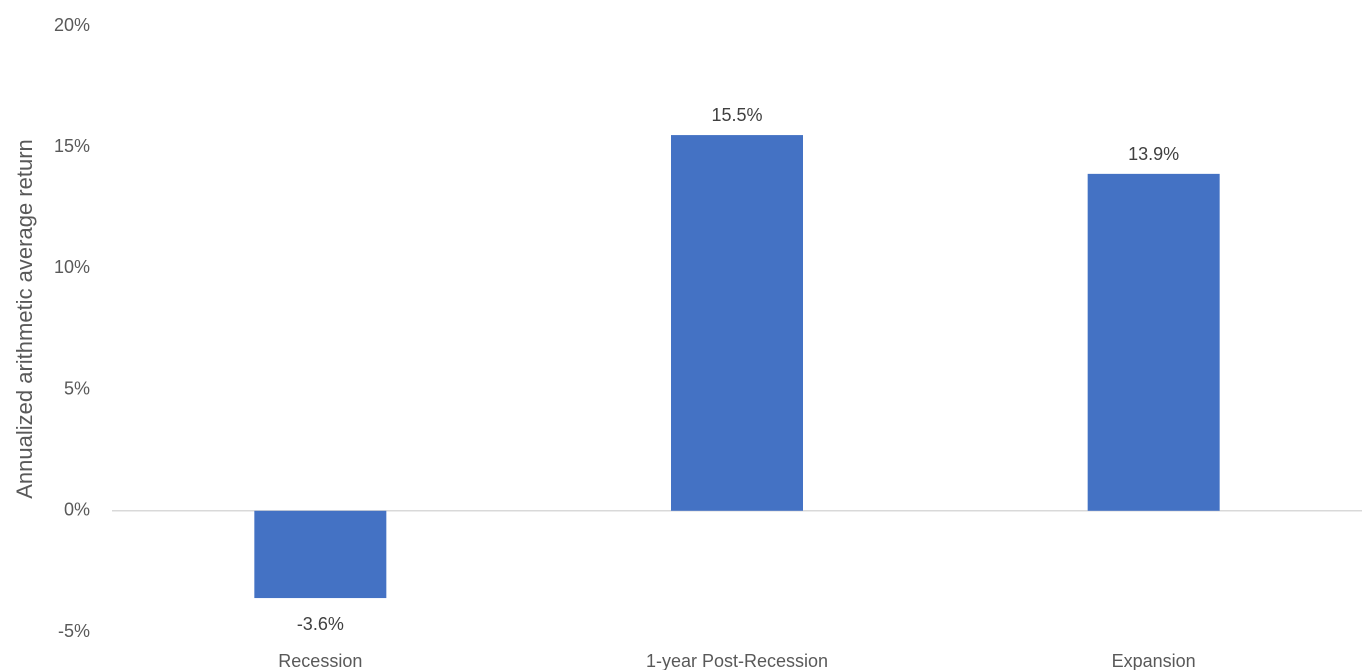 The image size is (1370, 670). Describe the element at coordinates (77, 510) in the screenshot. I see `y-tick-label: 0%` at that location.